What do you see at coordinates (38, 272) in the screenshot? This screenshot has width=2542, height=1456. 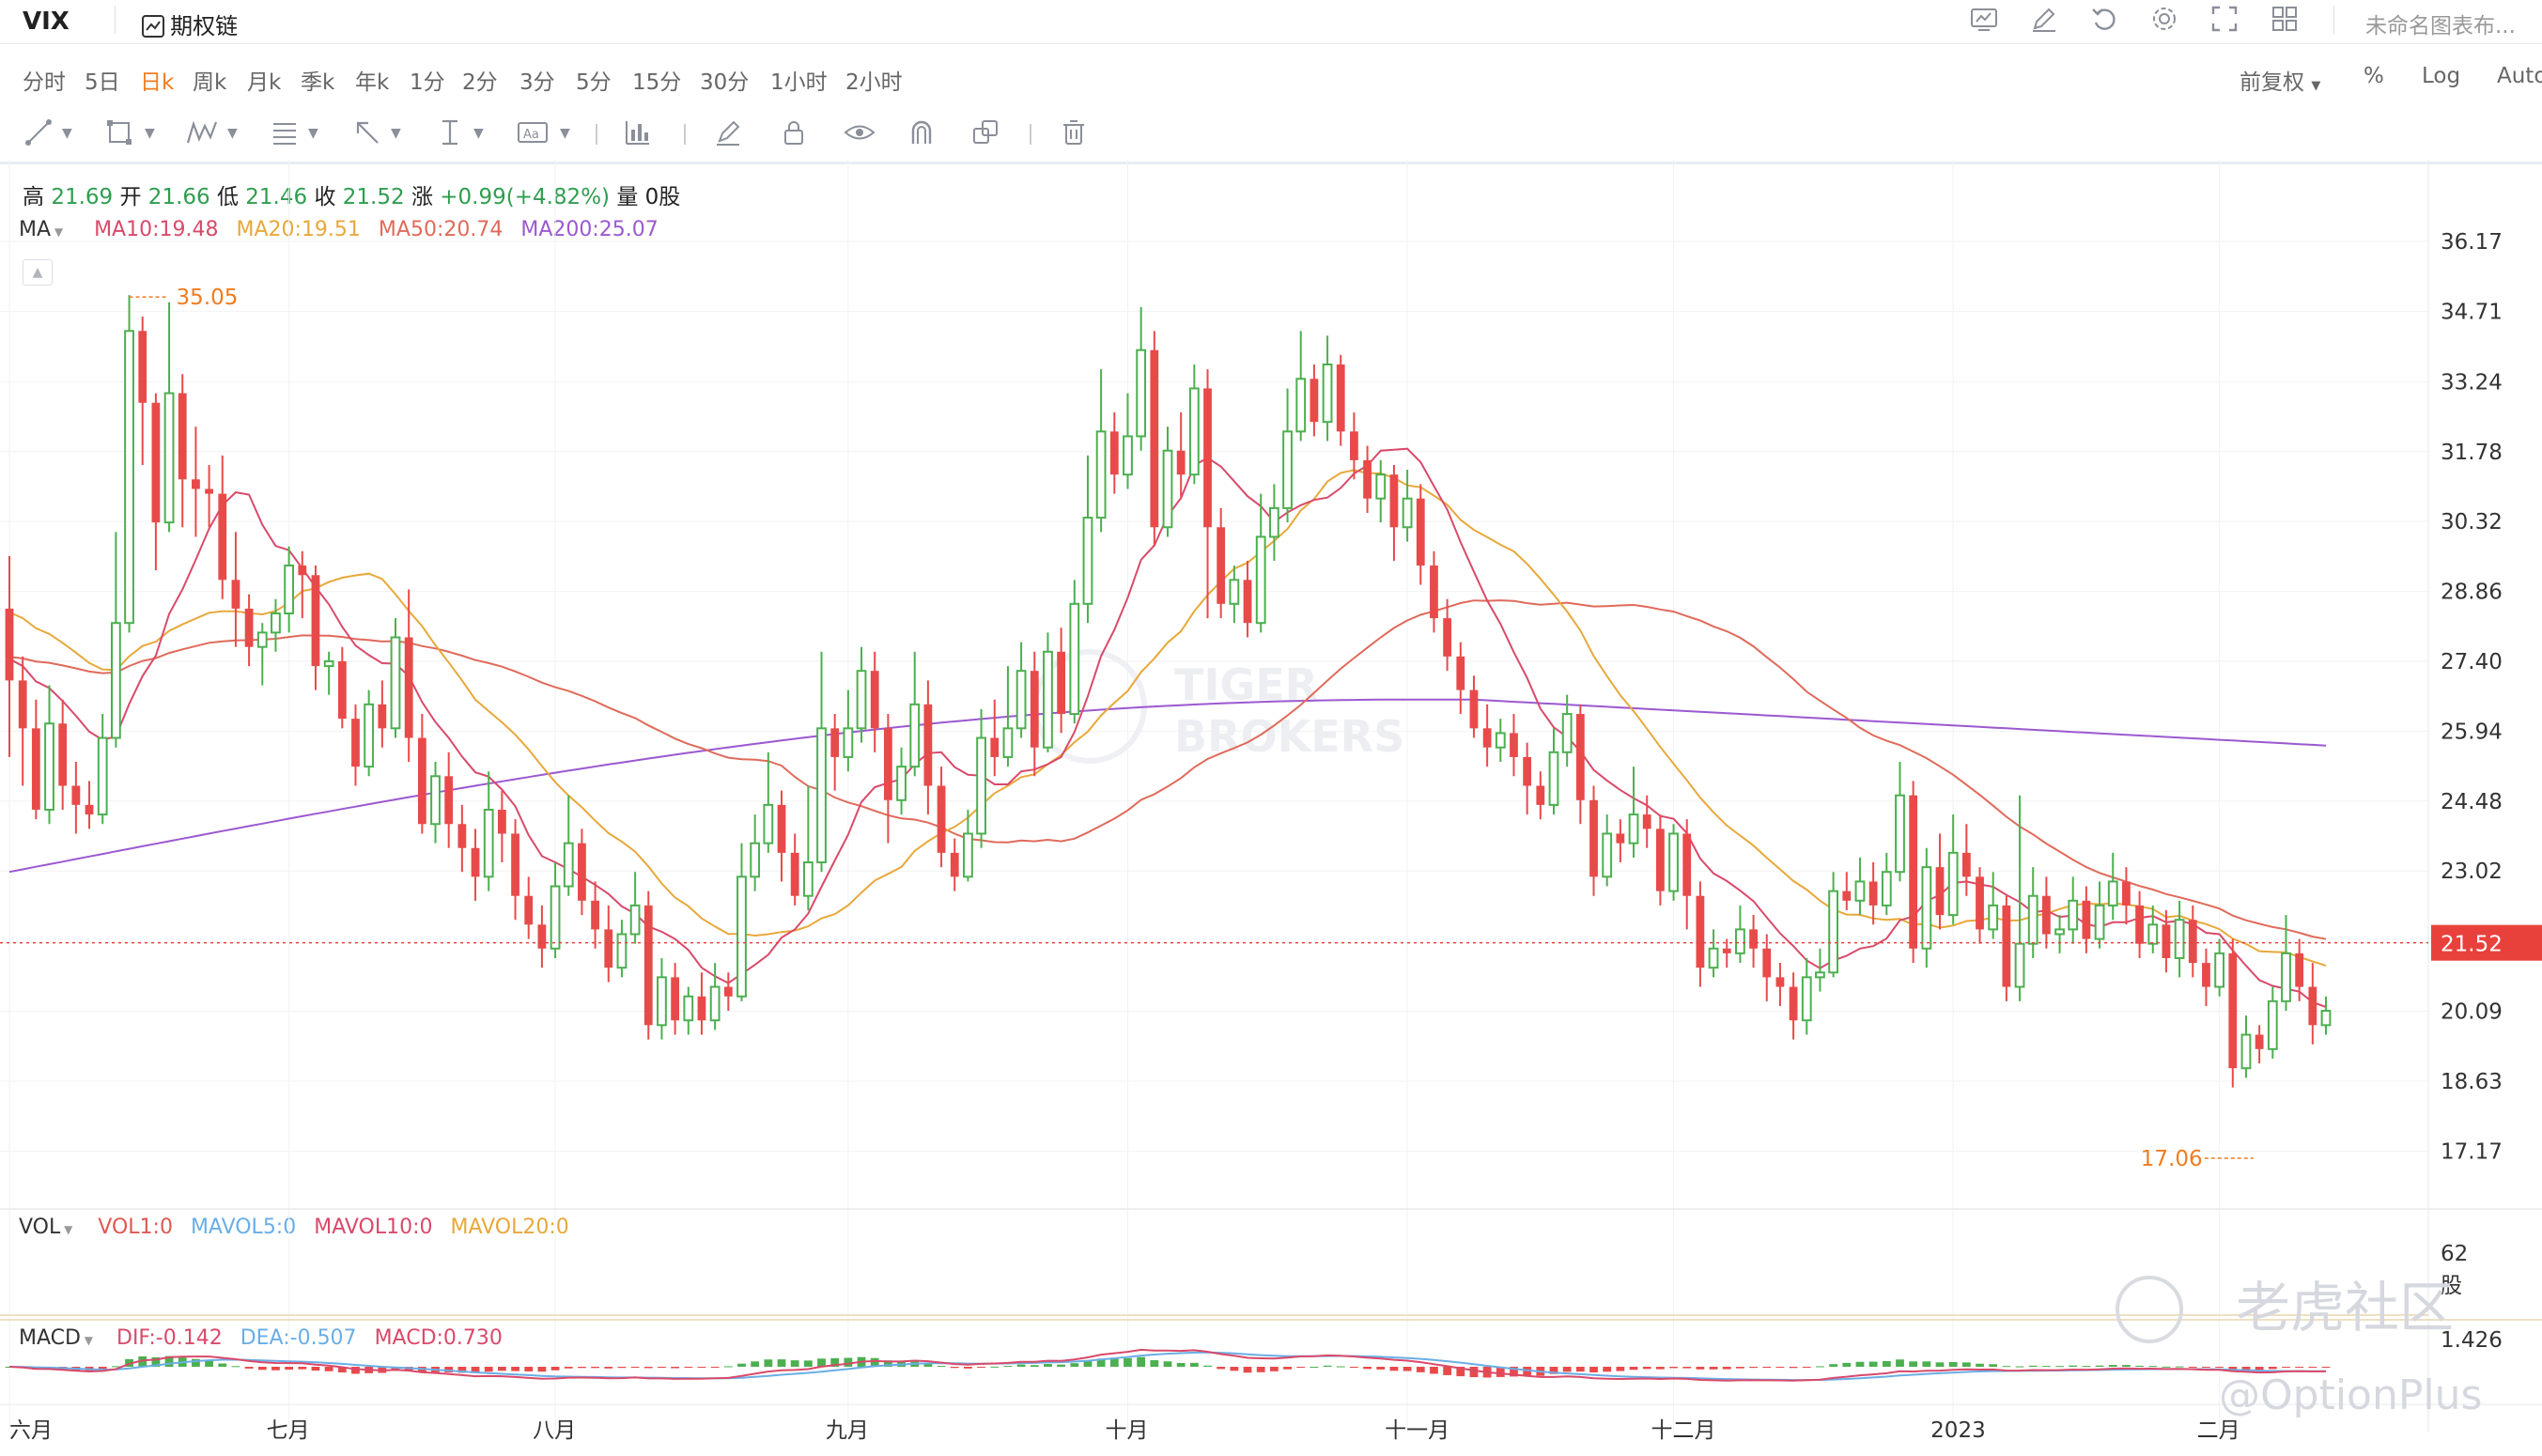 I see `collapse-chevron-up-icon: ▲` at bounding box center [38, 272].